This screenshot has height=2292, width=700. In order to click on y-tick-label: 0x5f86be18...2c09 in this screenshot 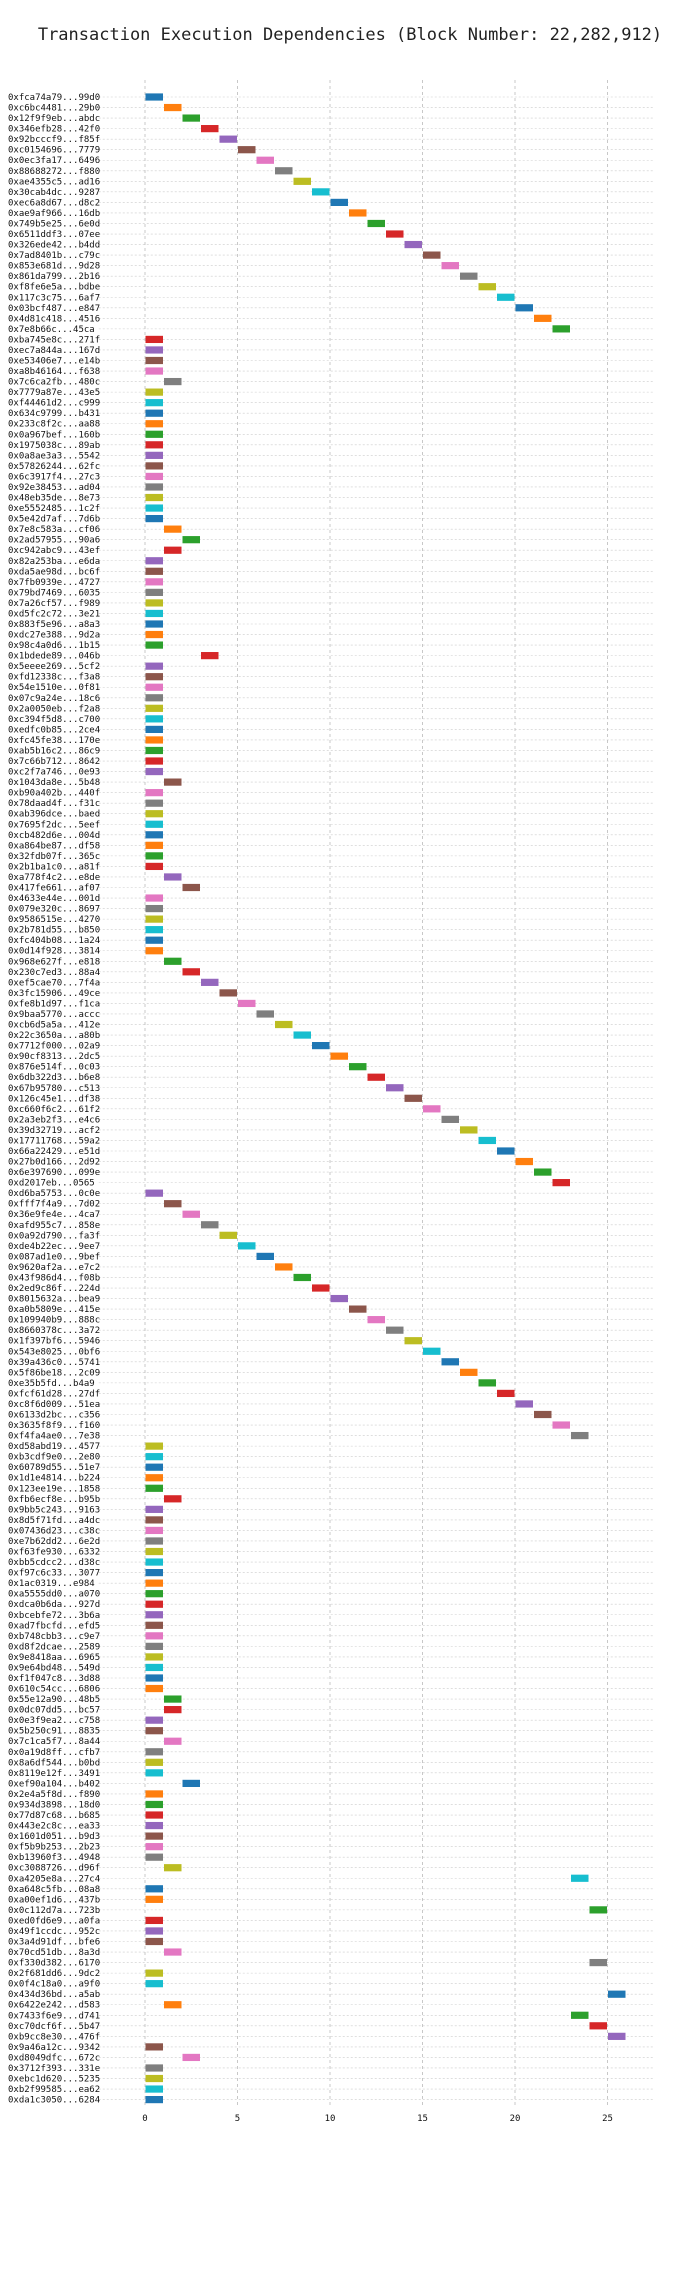, I will do `click(54, 1373)`.